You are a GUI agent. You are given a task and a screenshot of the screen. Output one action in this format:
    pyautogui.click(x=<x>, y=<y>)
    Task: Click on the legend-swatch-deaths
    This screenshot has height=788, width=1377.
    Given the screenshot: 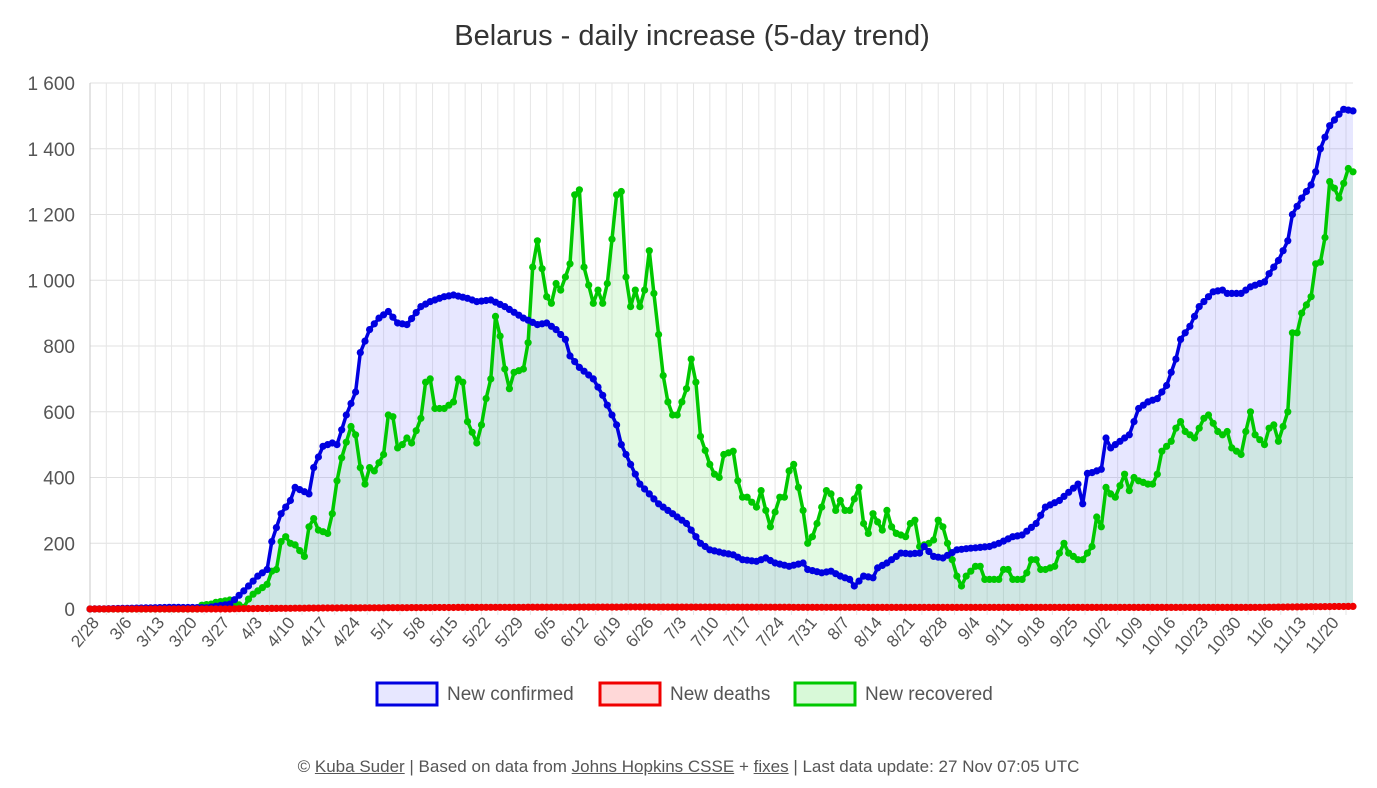 What is the action you would take?
    pyautogui.click(x=630, y=694)
    